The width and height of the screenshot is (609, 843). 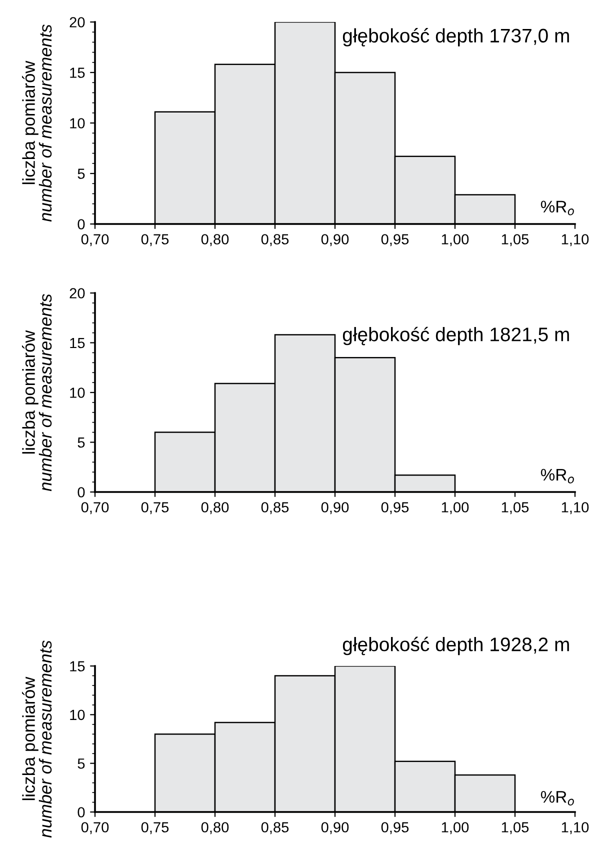 I want to click on chart-title: głębokość depth 1928,2 m, so click(x=455, y=646).